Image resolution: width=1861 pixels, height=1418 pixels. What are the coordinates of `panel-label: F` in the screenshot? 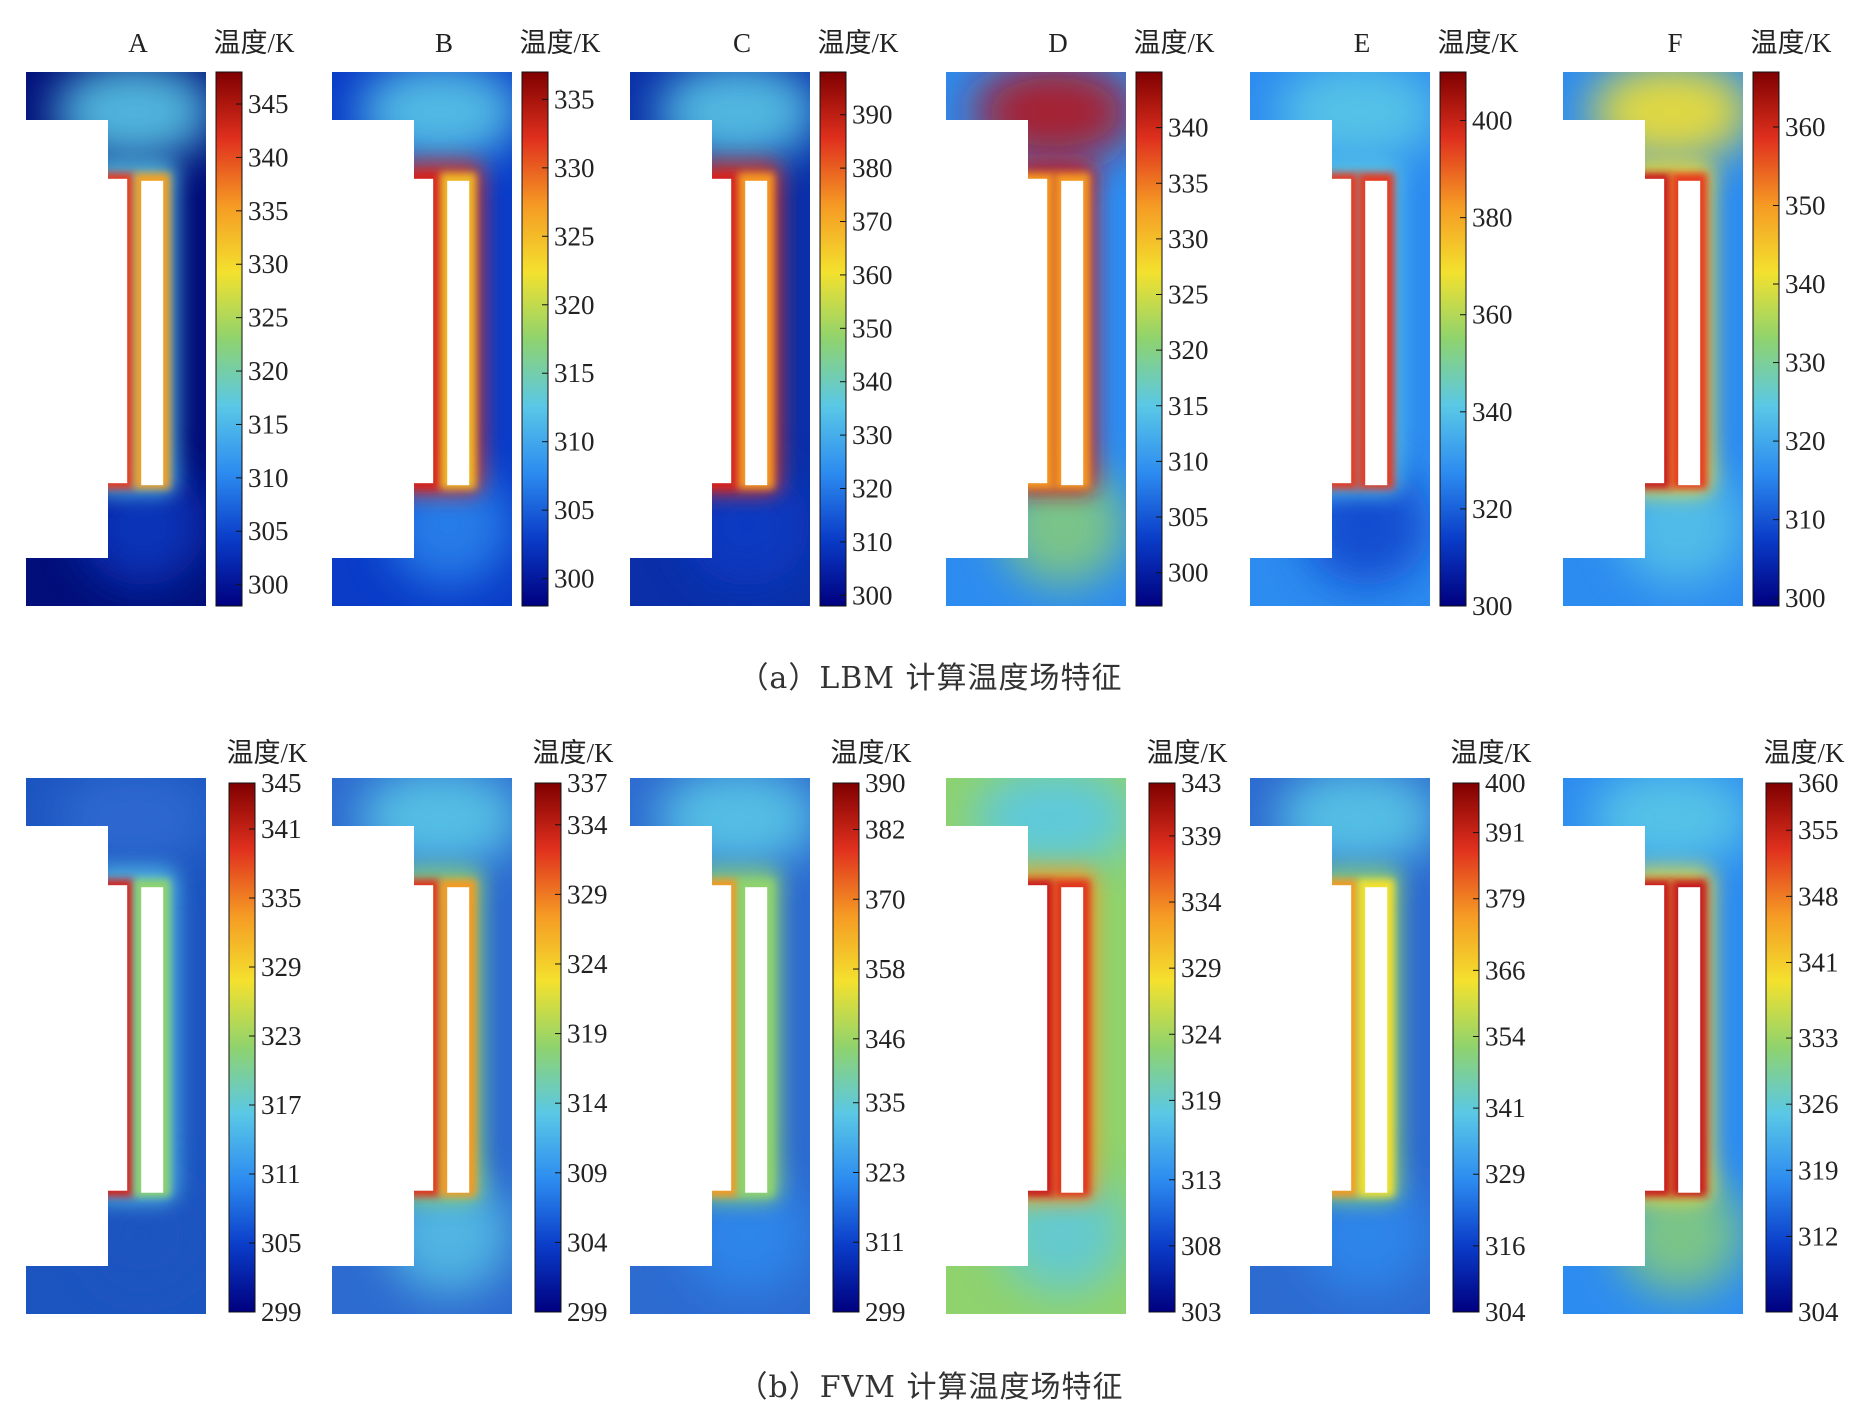 It's located at (1674, 43).